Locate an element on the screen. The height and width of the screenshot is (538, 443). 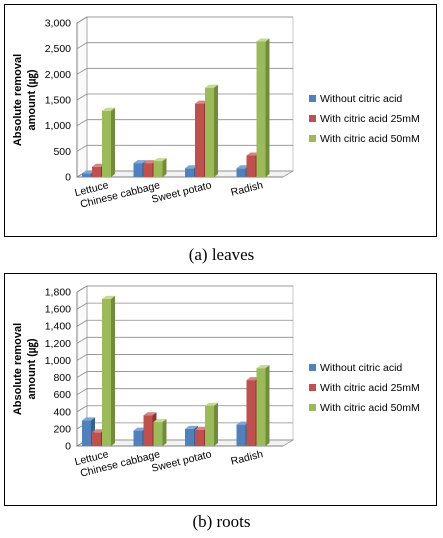
y-tick-label: 3,000 is located at coordinates (58, 24).